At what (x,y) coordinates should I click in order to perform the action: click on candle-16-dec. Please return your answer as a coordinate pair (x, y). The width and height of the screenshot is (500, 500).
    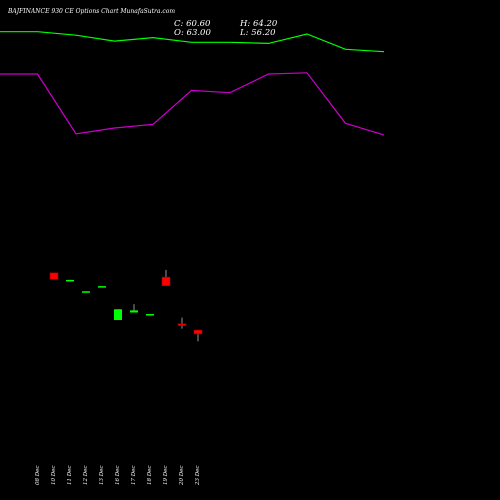
    Looking at the image, I should click on (118, 314).